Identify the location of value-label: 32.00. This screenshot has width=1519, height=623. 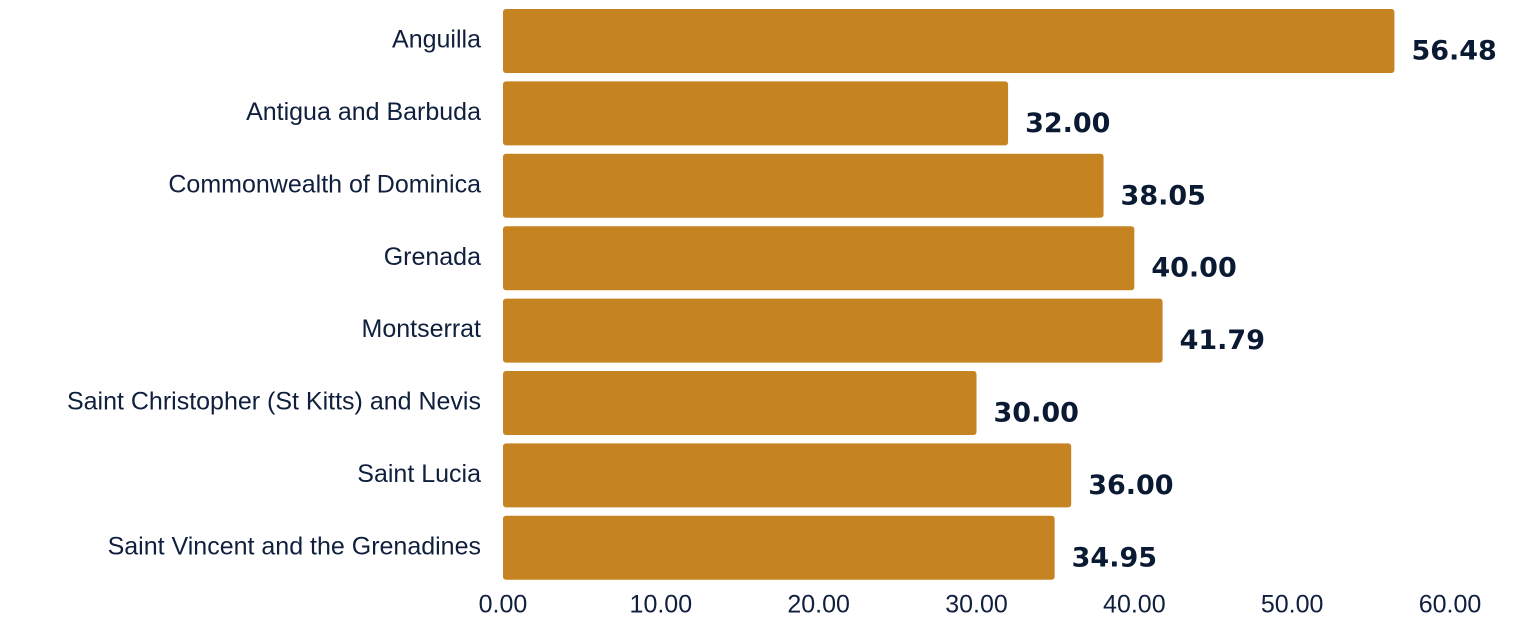
(1067, 123).